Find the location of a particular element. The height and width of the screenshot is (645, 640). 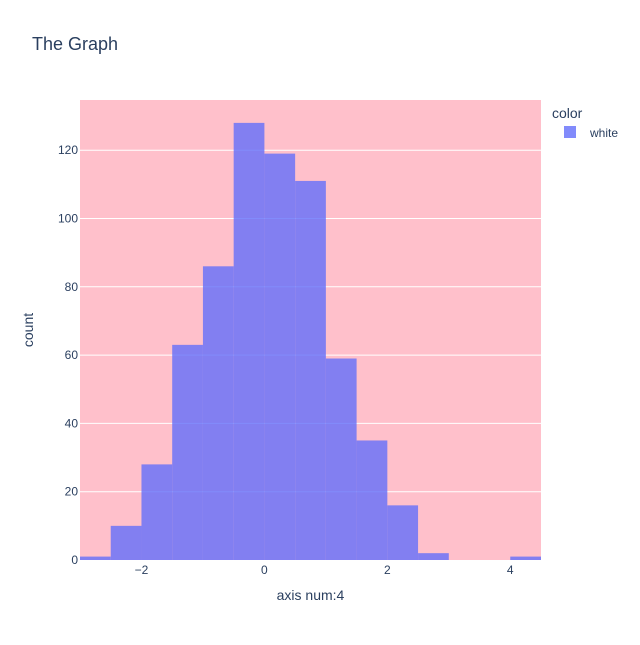

legend: color white is located at coordinates (585, 122).